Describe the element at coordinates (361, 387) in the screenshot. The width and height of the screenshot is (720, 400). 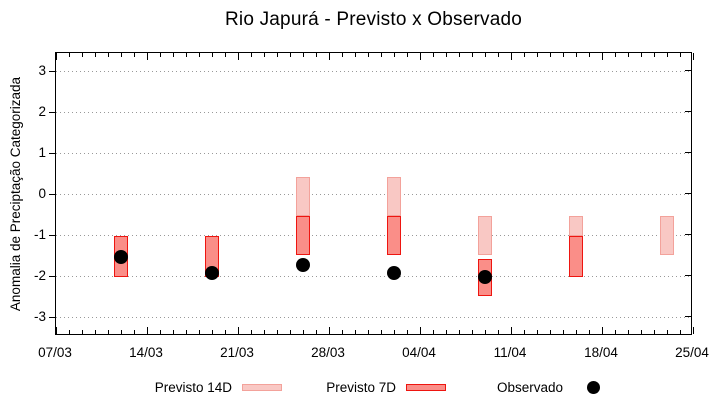
I see `legend-label: Previsto 7D` at that location.